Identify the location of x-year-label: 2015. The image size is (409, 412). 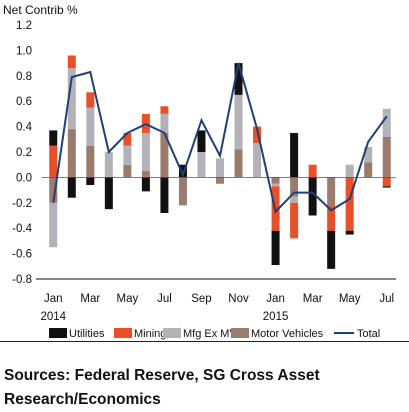
(276, 317).